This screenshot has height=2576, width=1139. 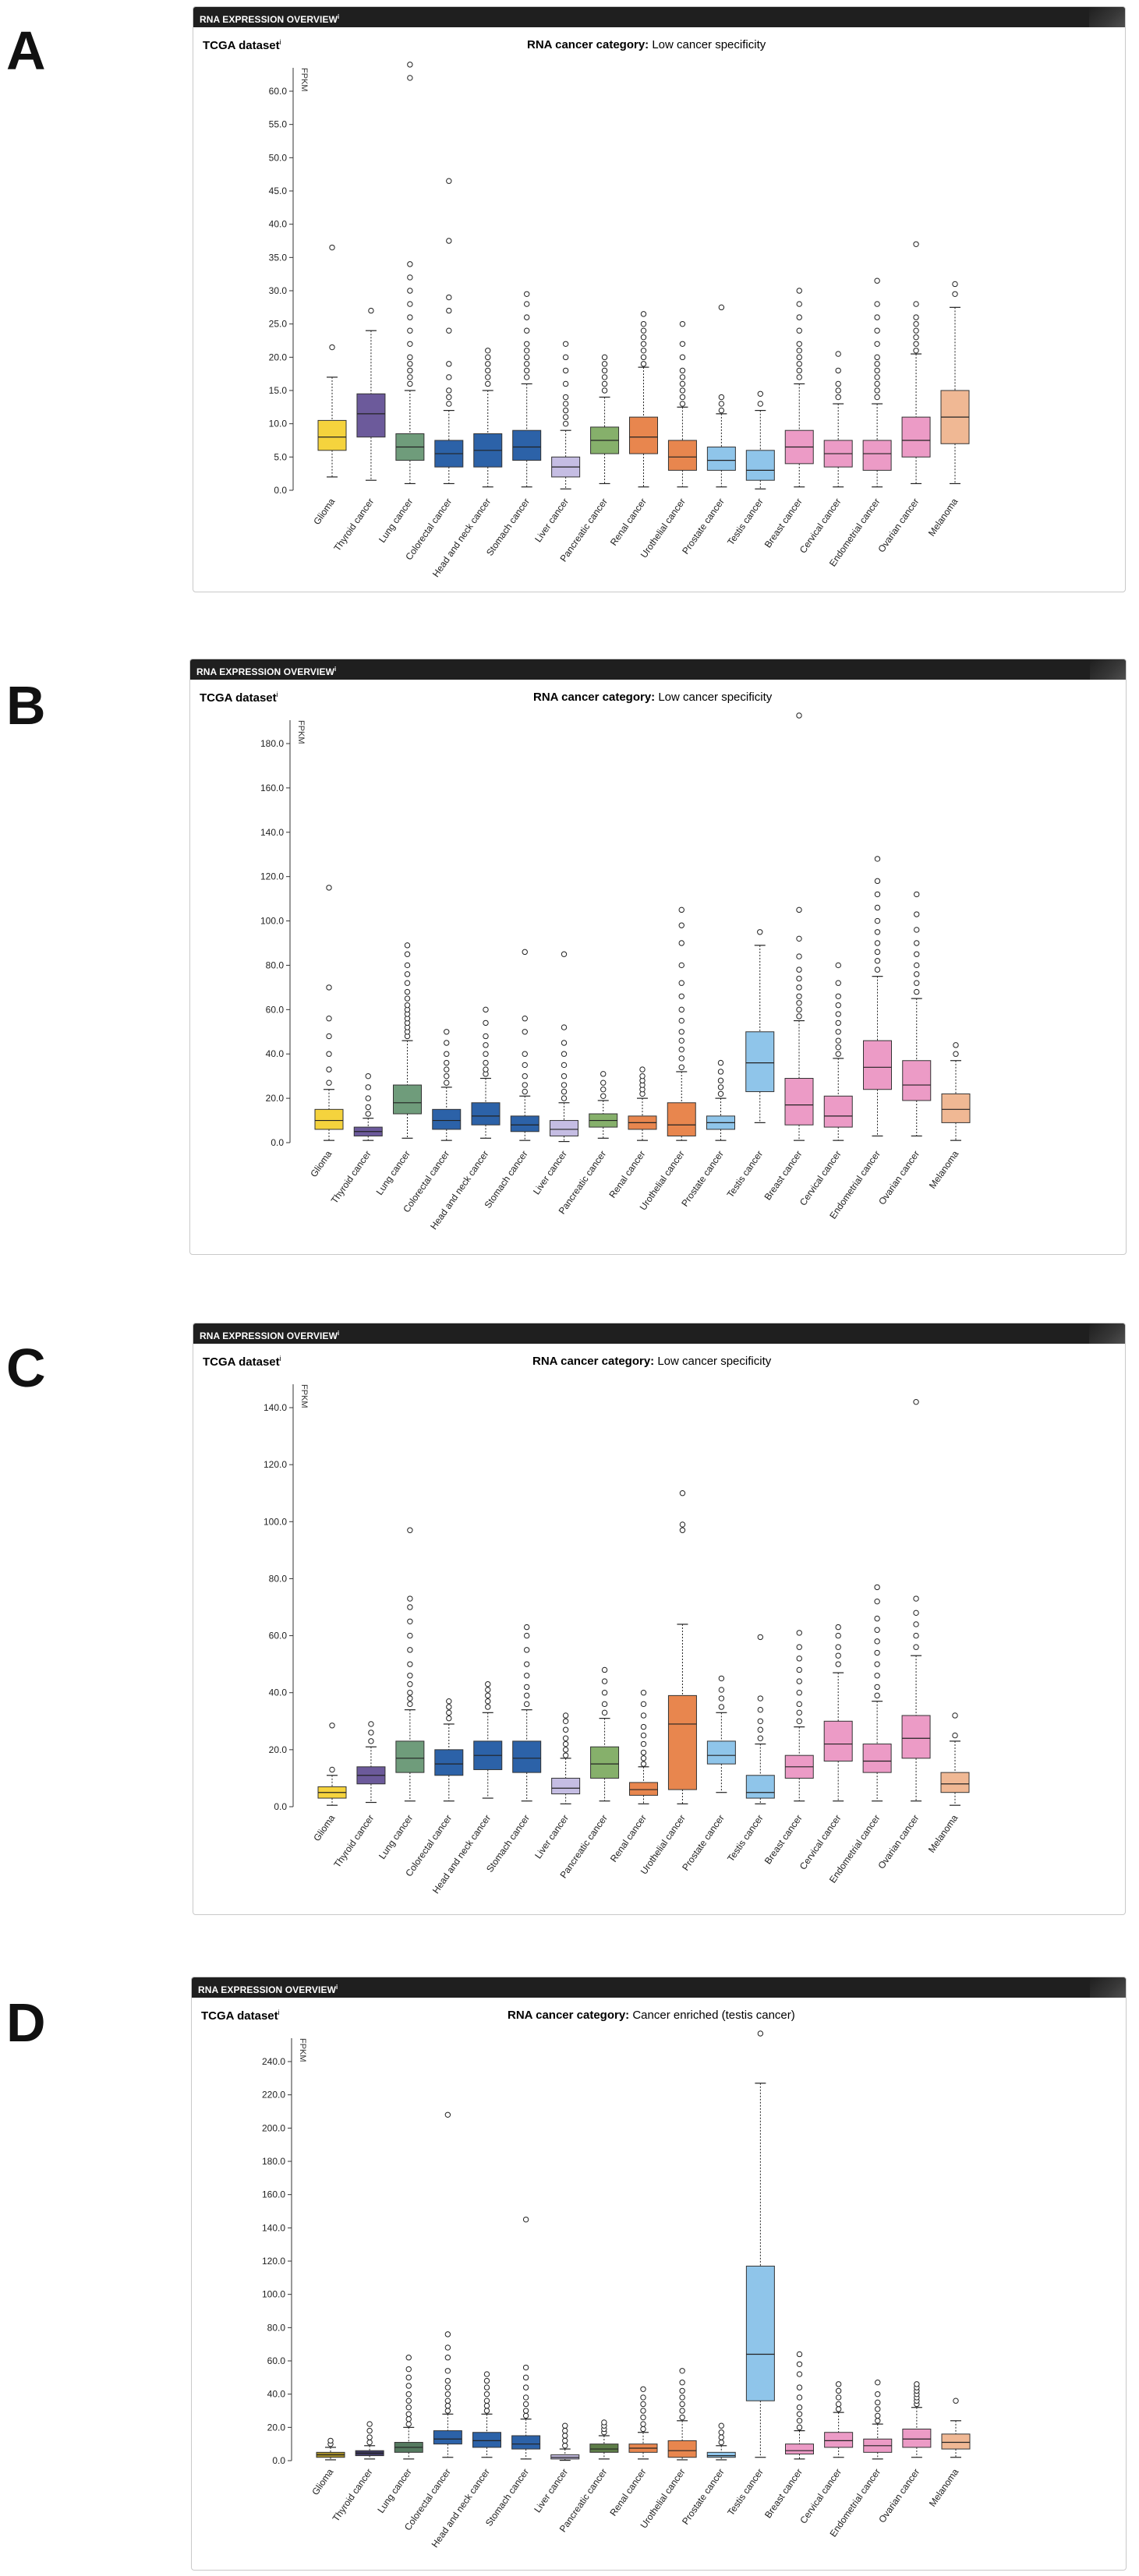 I want to click on y-tick-label: 20.0, so click(x=276, y=2427).